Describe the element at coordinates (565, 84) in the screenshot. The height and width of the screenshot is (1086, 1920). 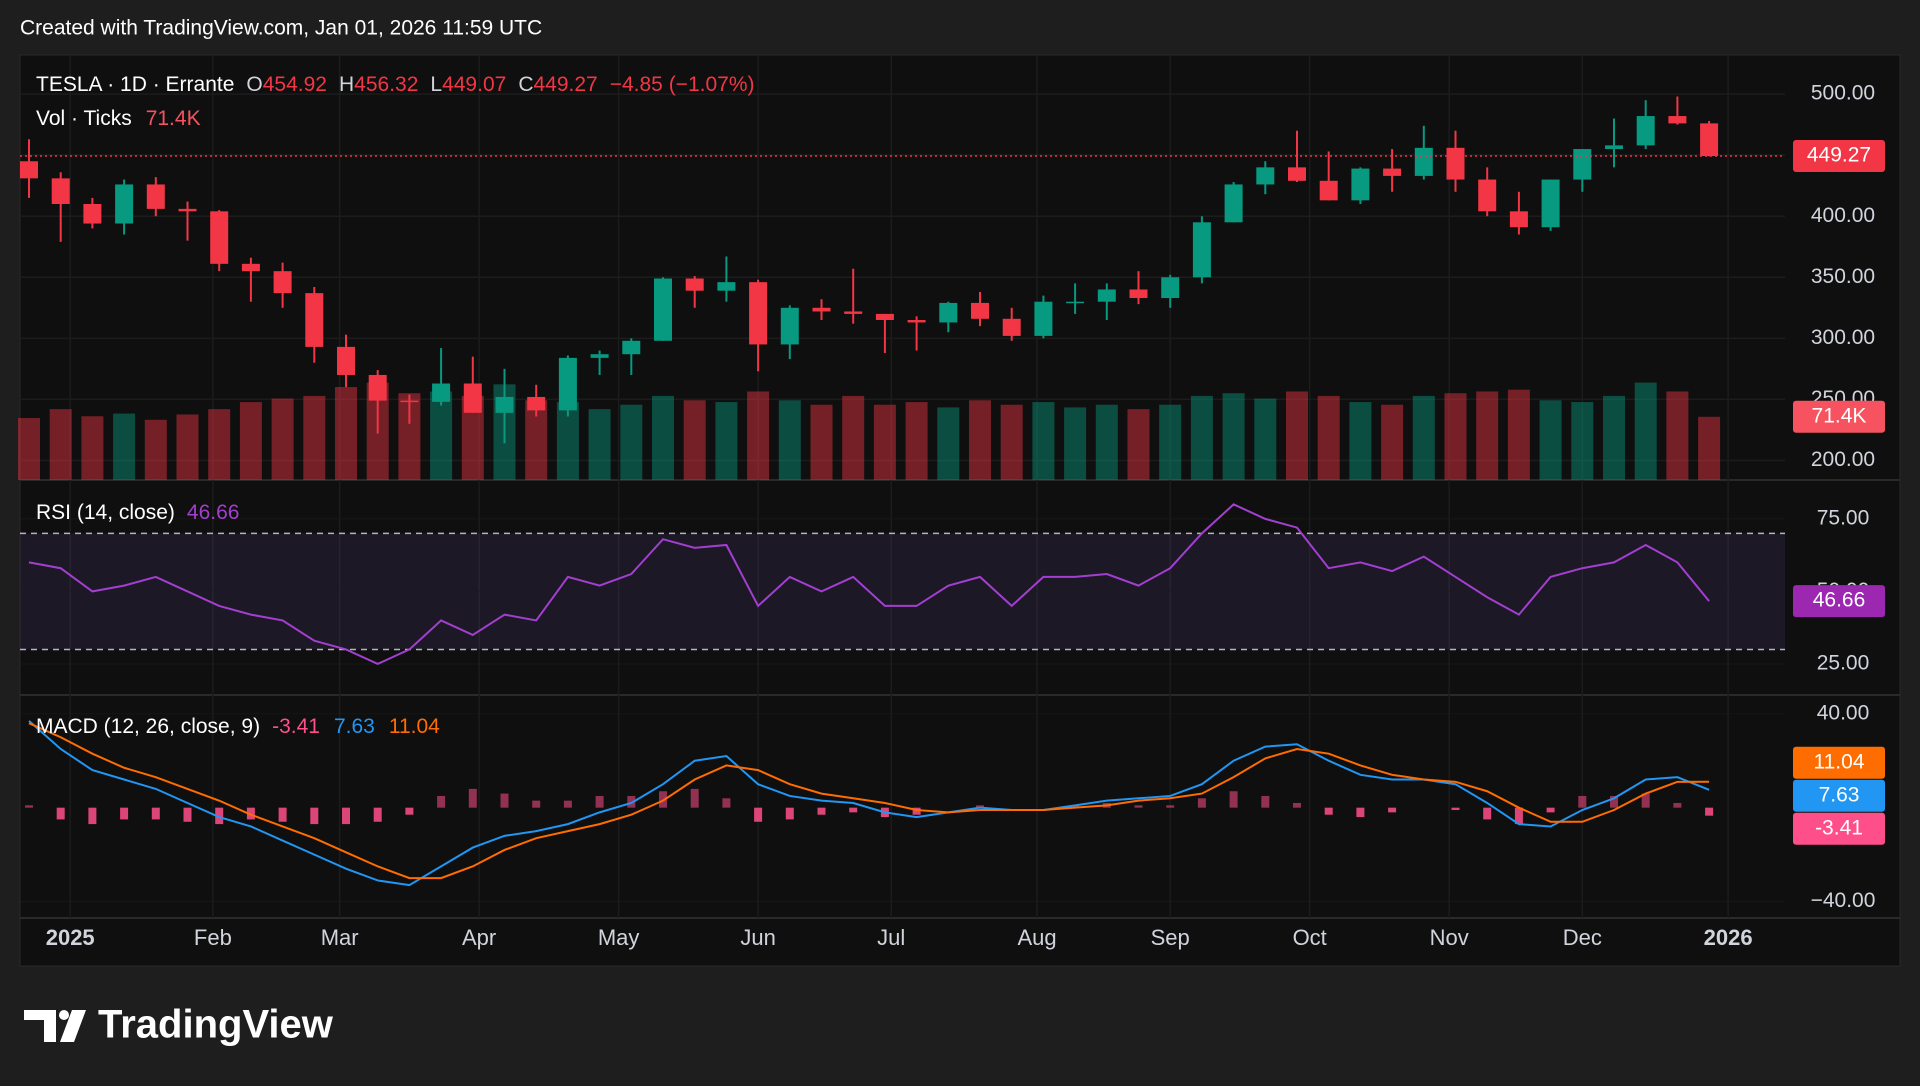
I see `ohlc-value: 449.27` at that location.